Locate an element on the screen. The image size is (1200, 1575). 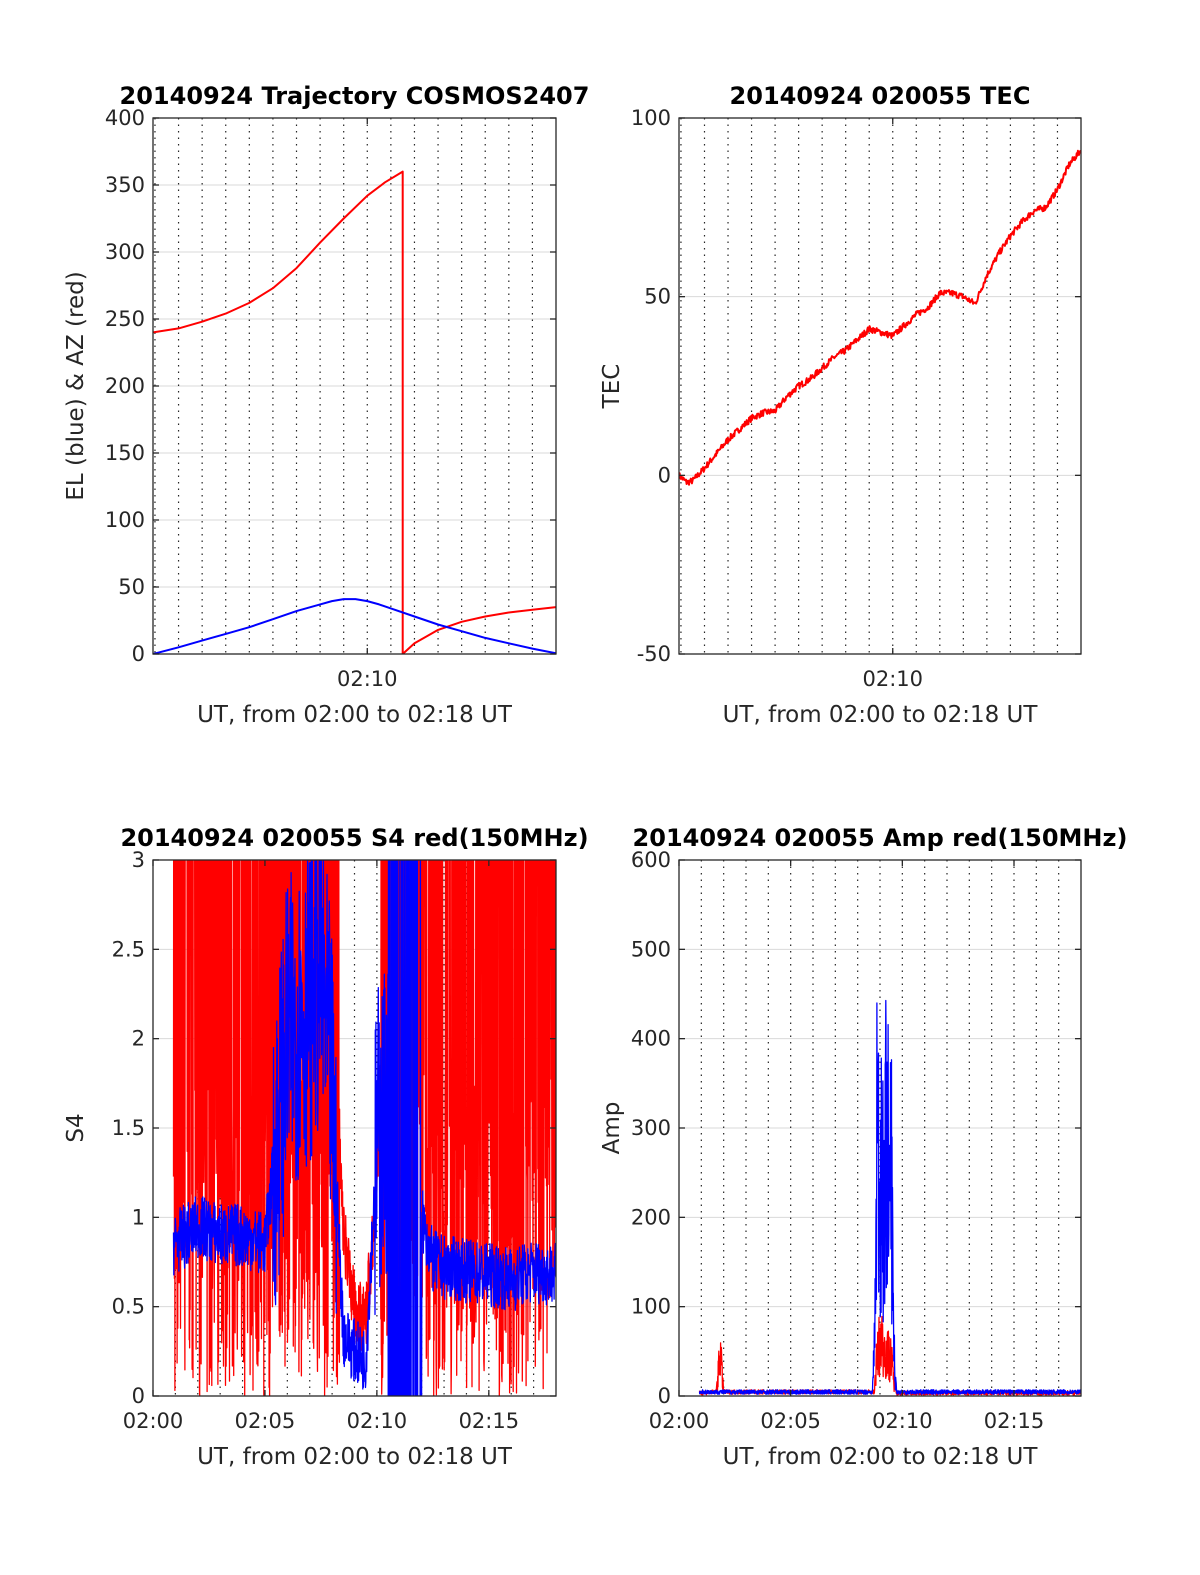
y-axis-label: EL (blue) & AZ (red) is located at coordinates (76, 385).